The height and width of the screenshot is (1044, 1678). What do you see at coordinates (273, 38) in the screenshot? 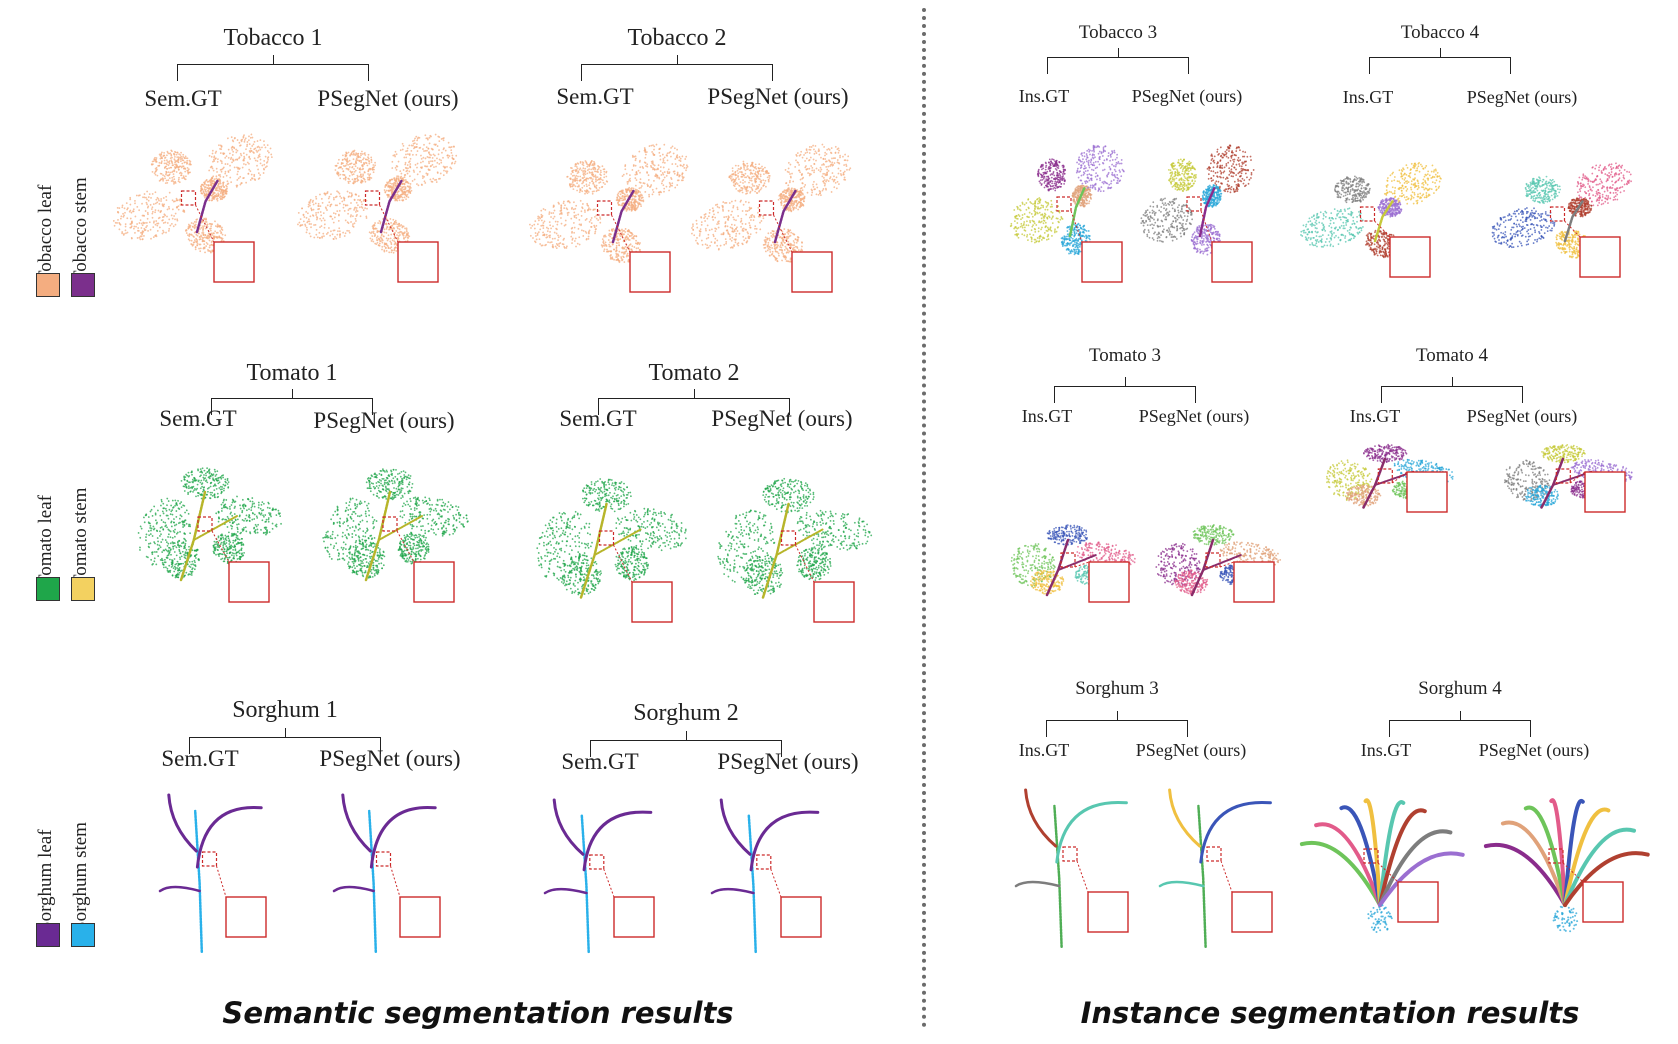
I see `panel-title: Tobacco 1` at bounding box center [273, 38].